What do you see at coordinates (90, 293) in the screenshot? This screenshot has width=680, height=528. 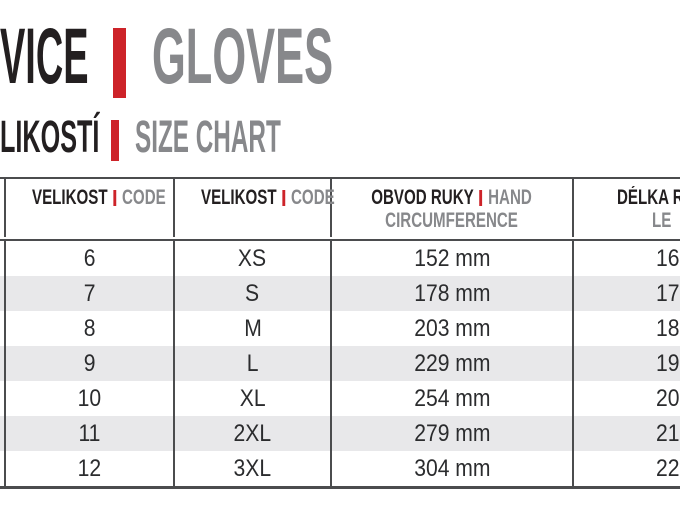 I see `cell-size-numeric: 7` at bounding box center [90, 293].